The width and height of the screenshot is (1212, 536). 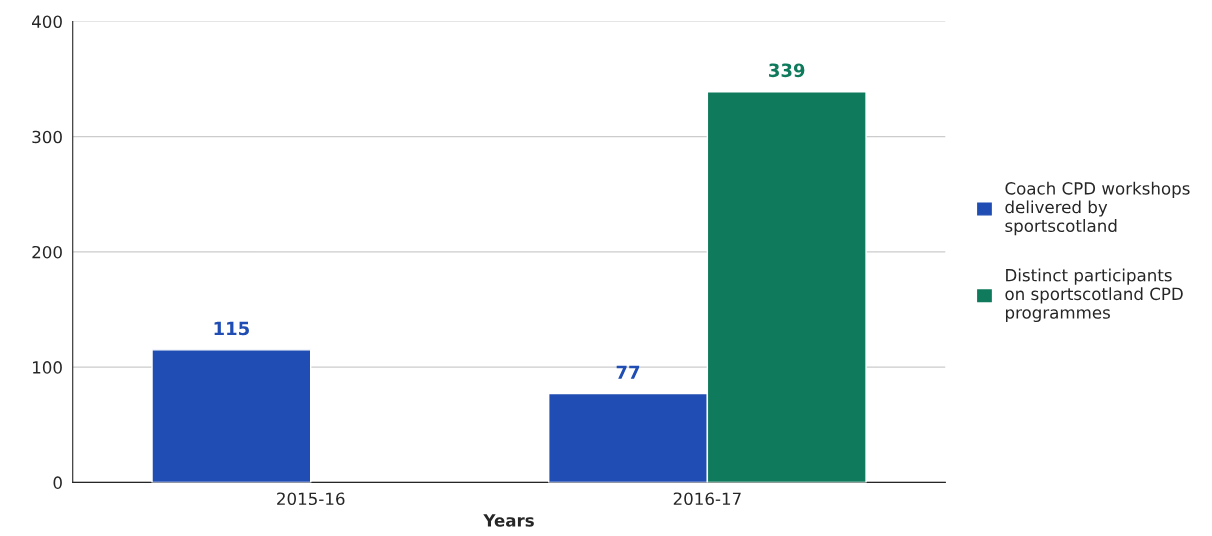 I want to click on y-tick-label: 0, so click(x=57, y=482).